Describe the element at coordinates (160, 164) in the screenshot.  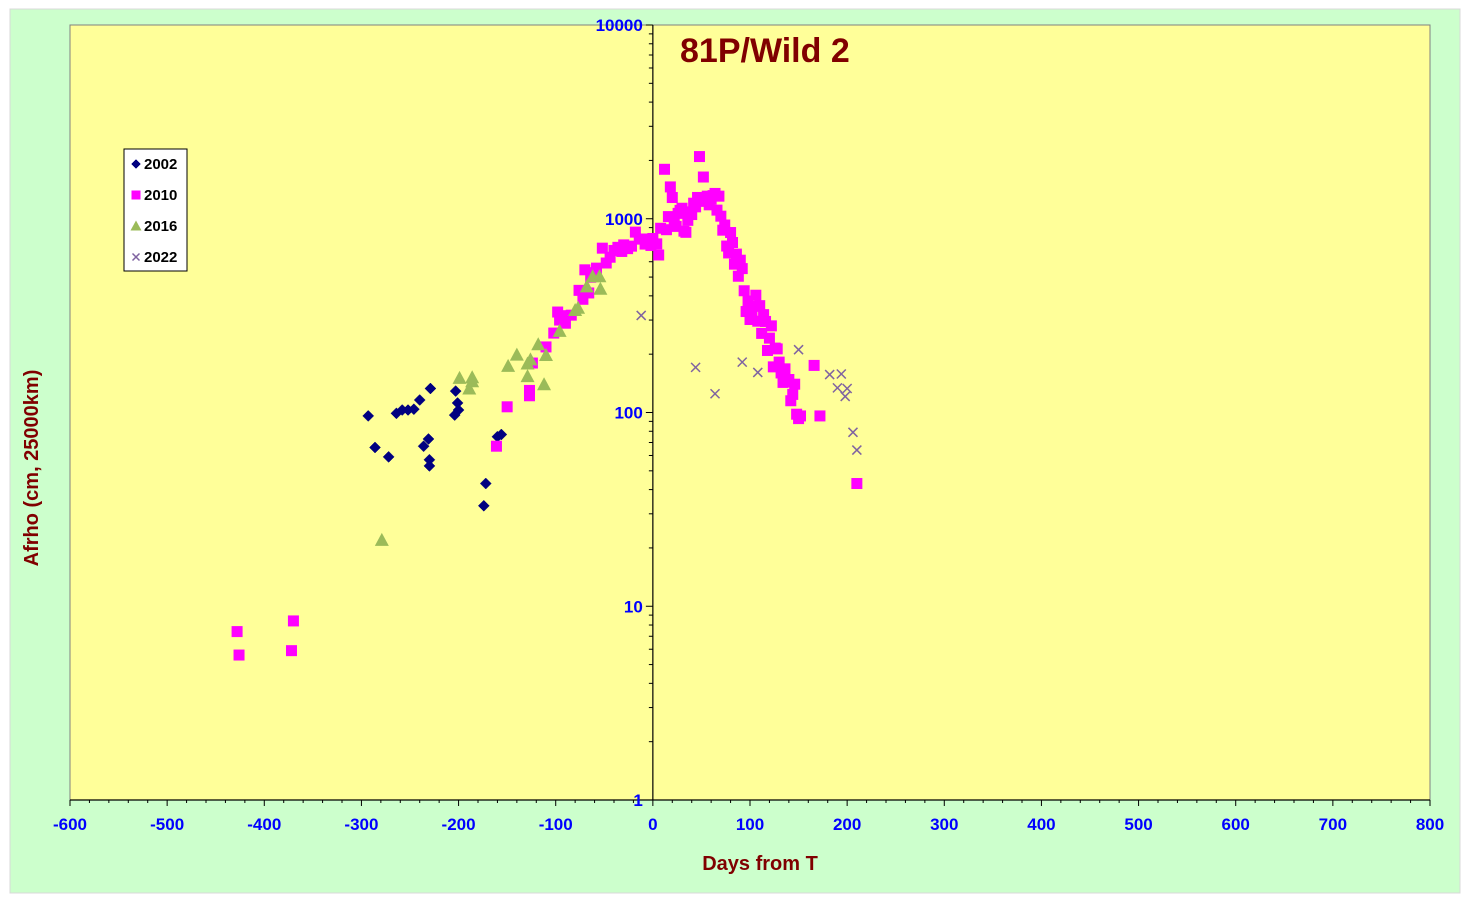
I see `legend-label-2002: 2002` at that location.